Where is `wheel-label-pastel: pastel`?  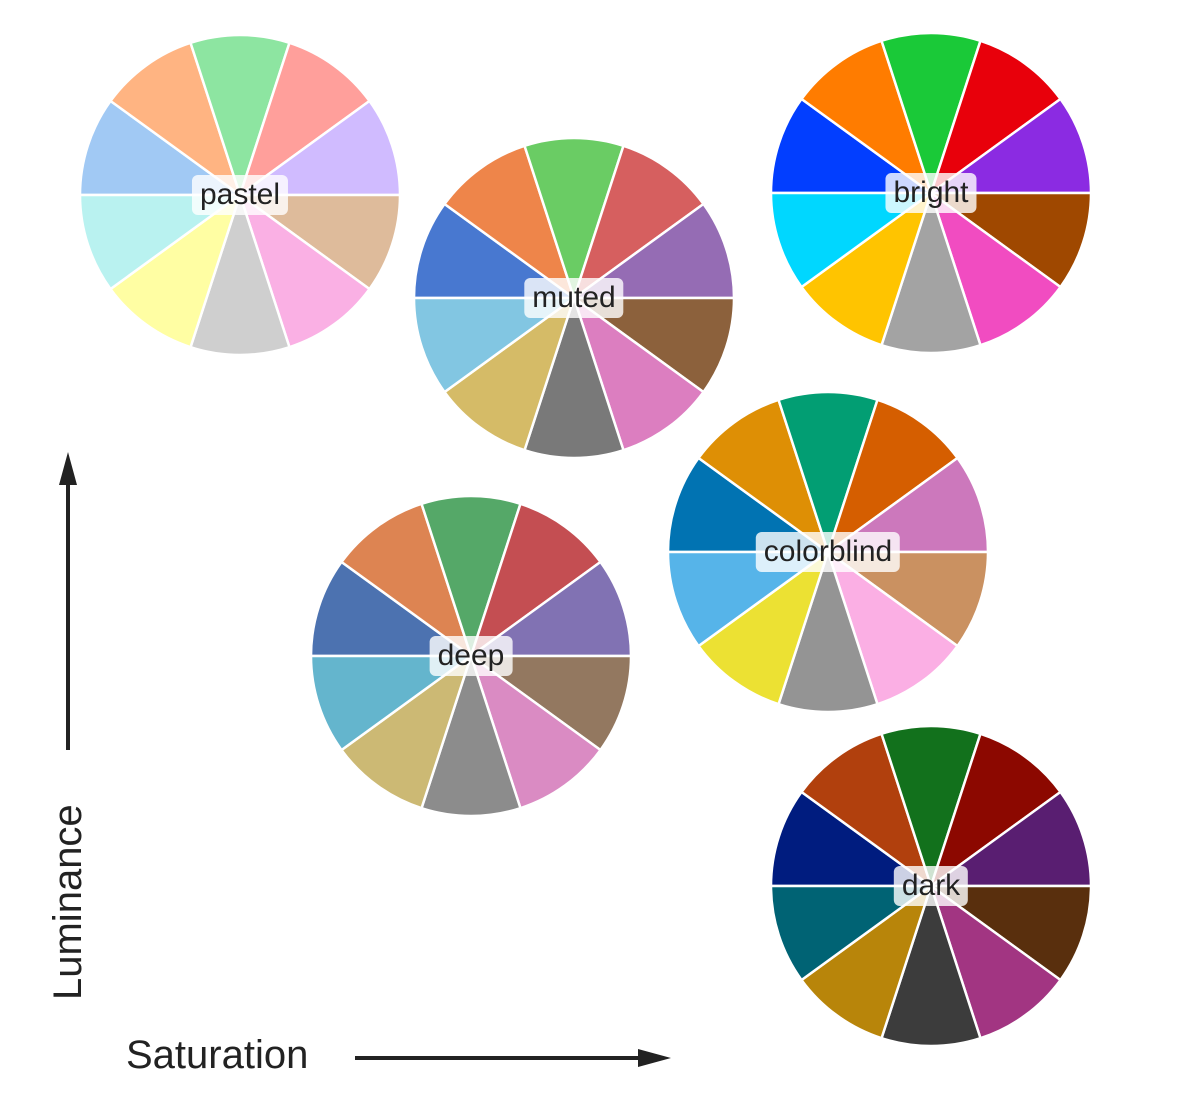 wheel-label-pastel: pastel is located at coordinates (240, 195).